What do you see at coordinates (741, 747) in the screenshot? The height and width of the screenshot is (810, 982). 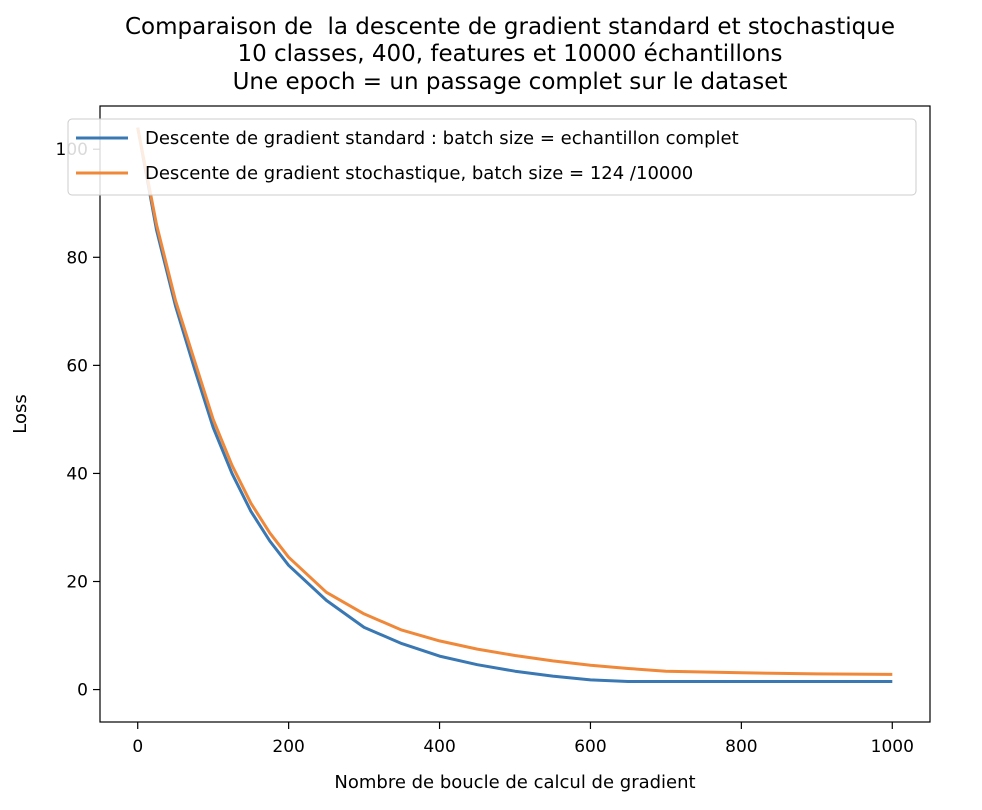 I see `x-tick-label: 800` at bounding box center [741, 747].